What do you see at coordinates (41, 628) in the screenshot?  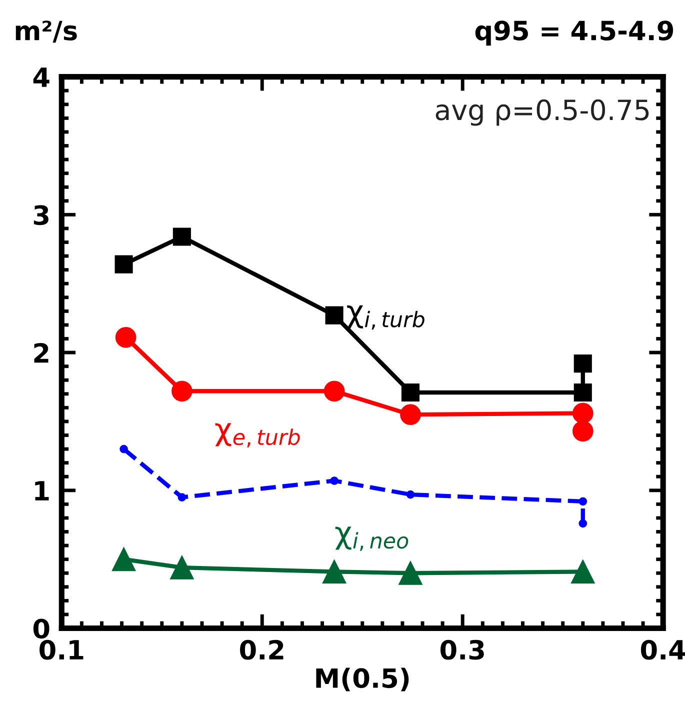 I see `y-tick-label: 0` at bounding box center [41, 628].